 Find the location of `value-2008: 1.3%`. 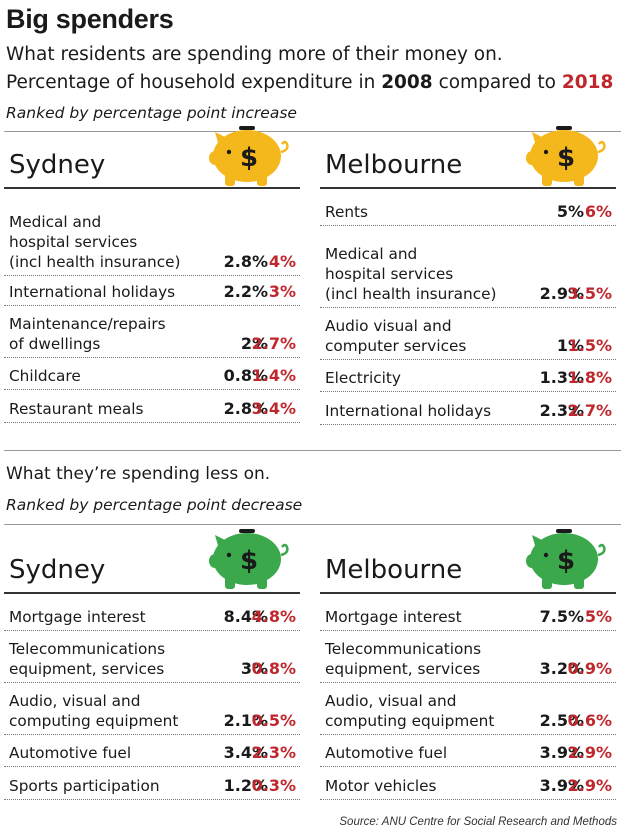

value-2008: 1.3% is located at coordinates (561, 377).